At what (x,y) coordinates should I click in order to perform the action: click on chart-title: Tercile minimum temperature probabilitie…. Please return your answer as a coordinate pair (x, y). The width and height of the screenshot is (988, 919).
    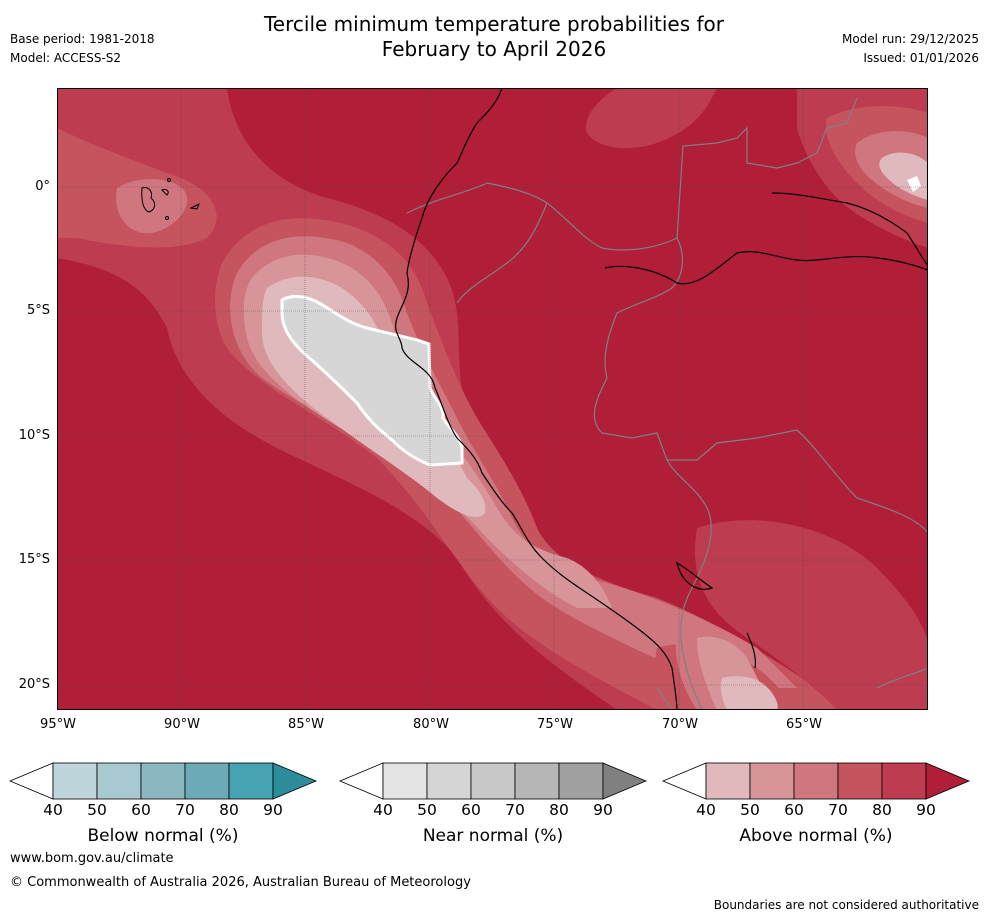
    Looking at the image, I should click on (494, 37).